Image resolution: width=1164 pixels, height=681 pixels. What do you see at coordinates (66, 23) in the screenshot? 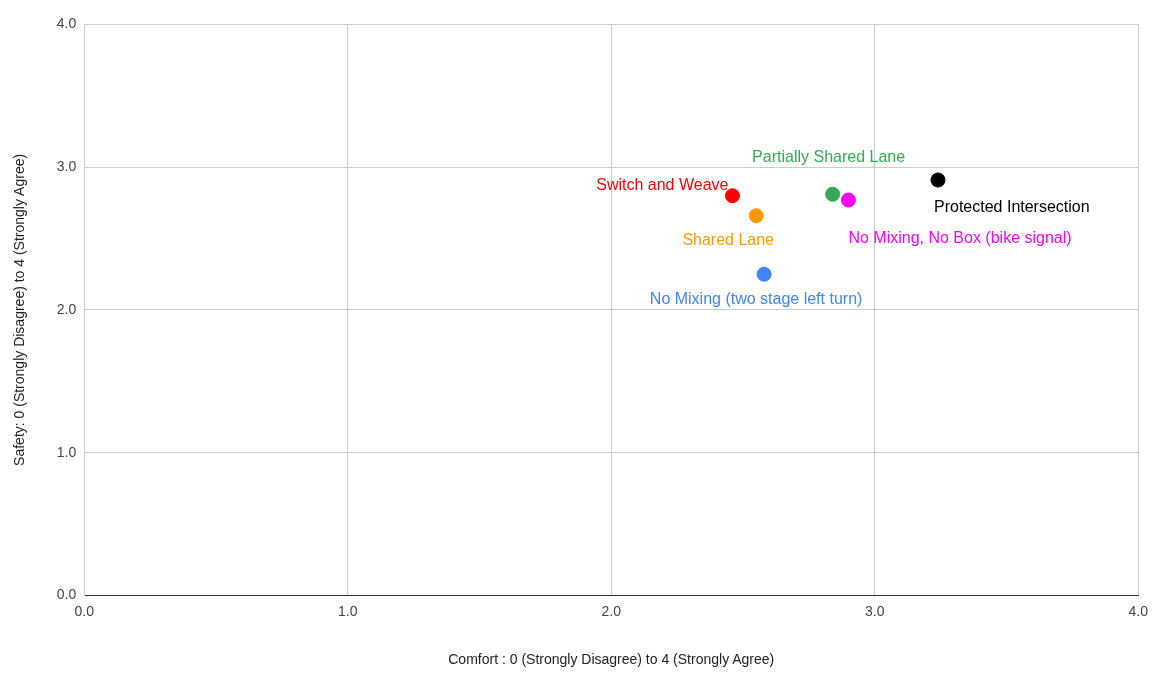
I see `y-tick-label: 4.0` at bounding box center [66, 23].